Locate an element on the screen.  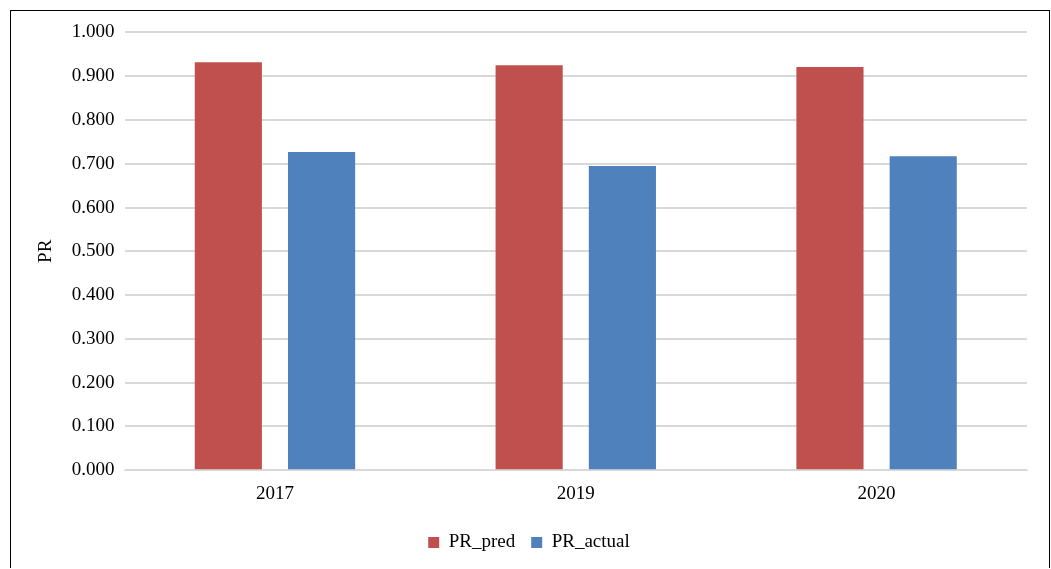
y-tick-label: 0.100 is located at coordinates (93, 425).